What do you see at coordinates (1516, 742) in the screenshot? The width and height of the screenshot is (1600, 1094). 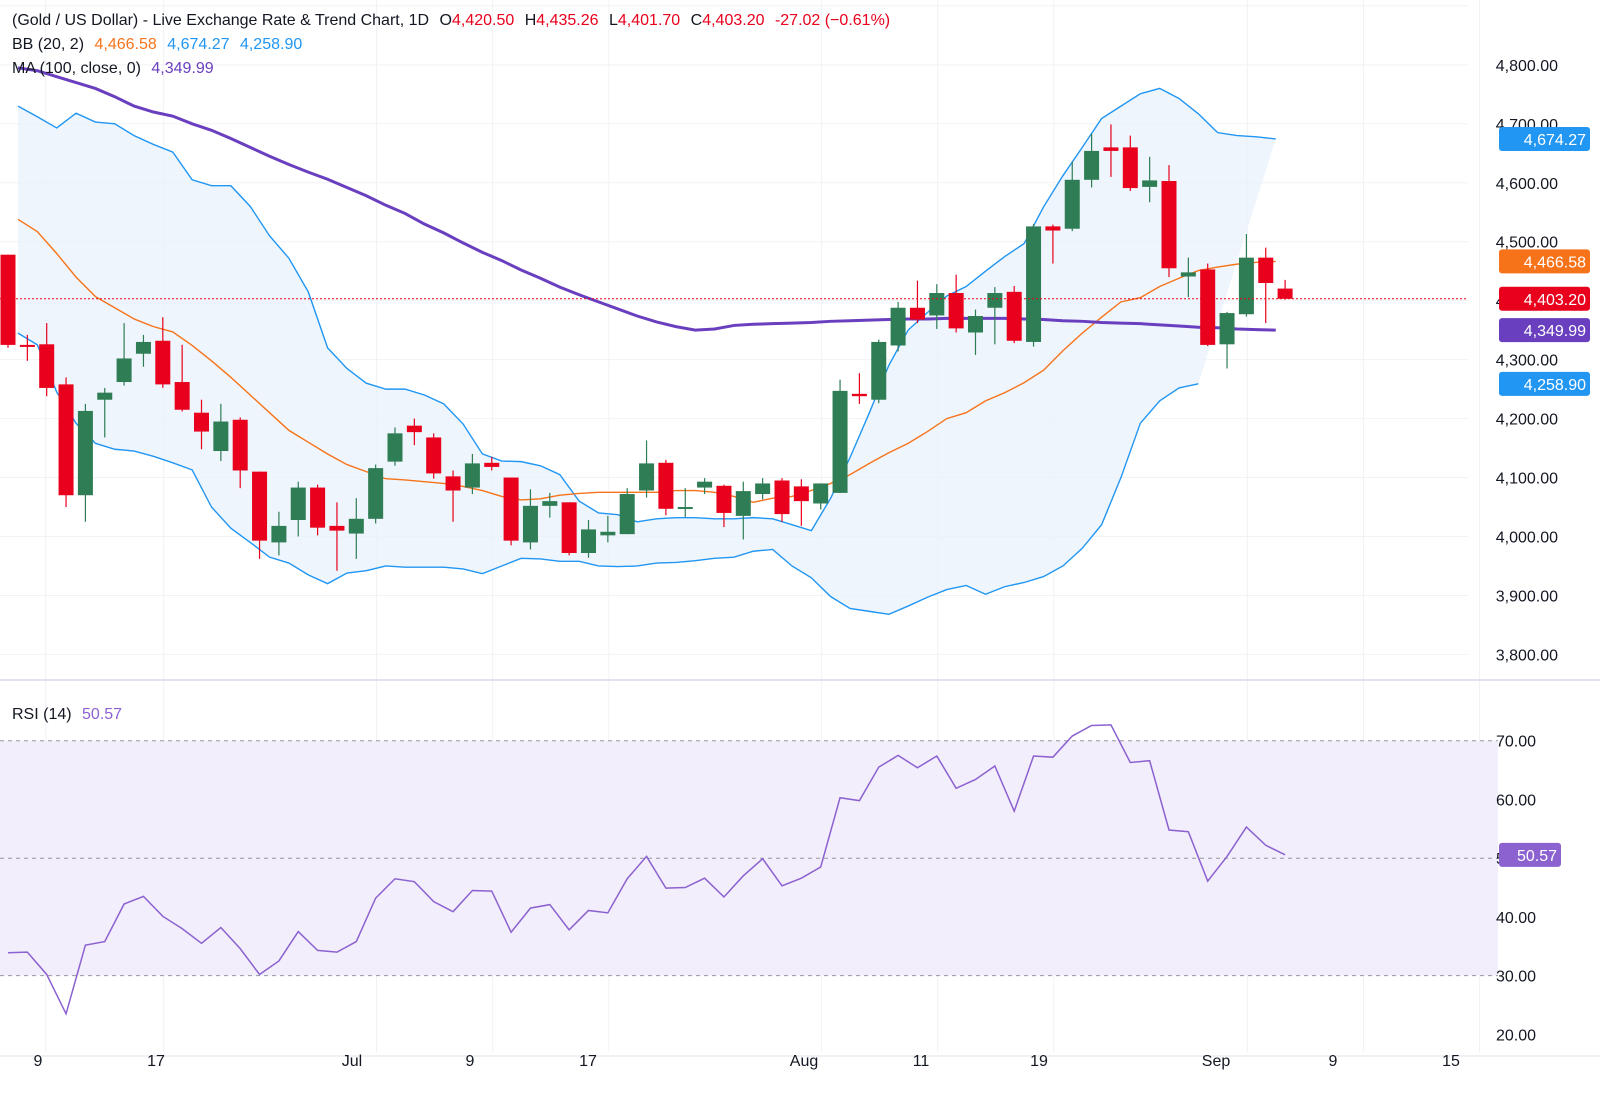 I see `rsi-axis-tick: 70.00` at bounding box center [1516, 742].